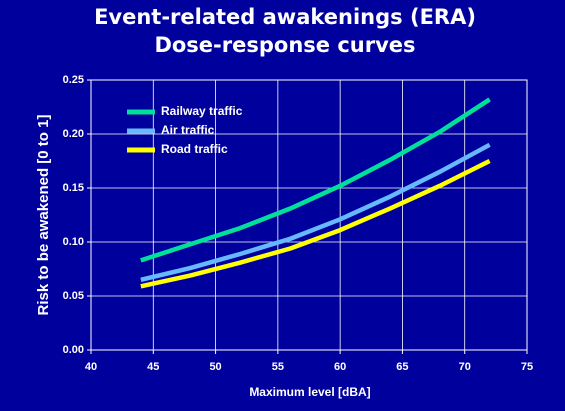 The height and width of the screenshot is (411, 565). Describe the element at coordinates (43, 215) in the screenshot. I see `y-axis-label: Risk to be awakened [0 to 1]` at that location.